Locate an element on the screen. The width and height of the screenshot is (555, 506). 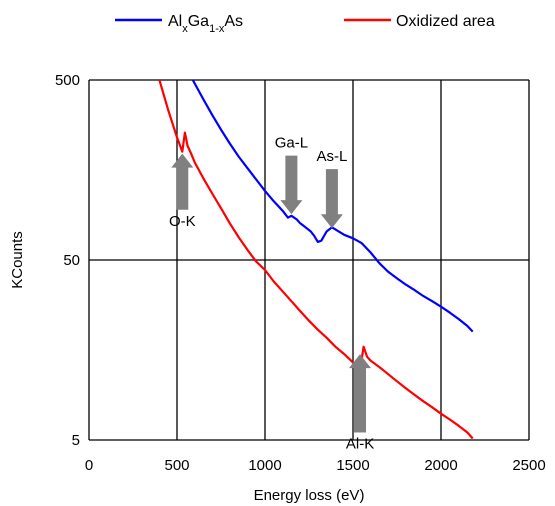
legend-label-series-2: Oxidized area is located at coordinates (445, 21).